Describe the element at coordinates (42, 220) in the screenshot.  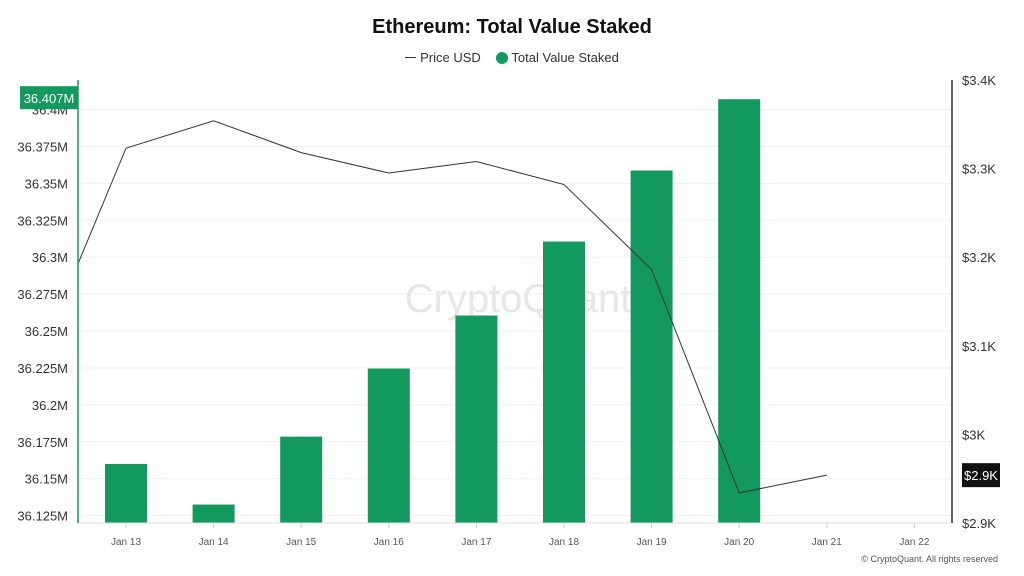
I see `left-tick-label: 36.325M` at that location.